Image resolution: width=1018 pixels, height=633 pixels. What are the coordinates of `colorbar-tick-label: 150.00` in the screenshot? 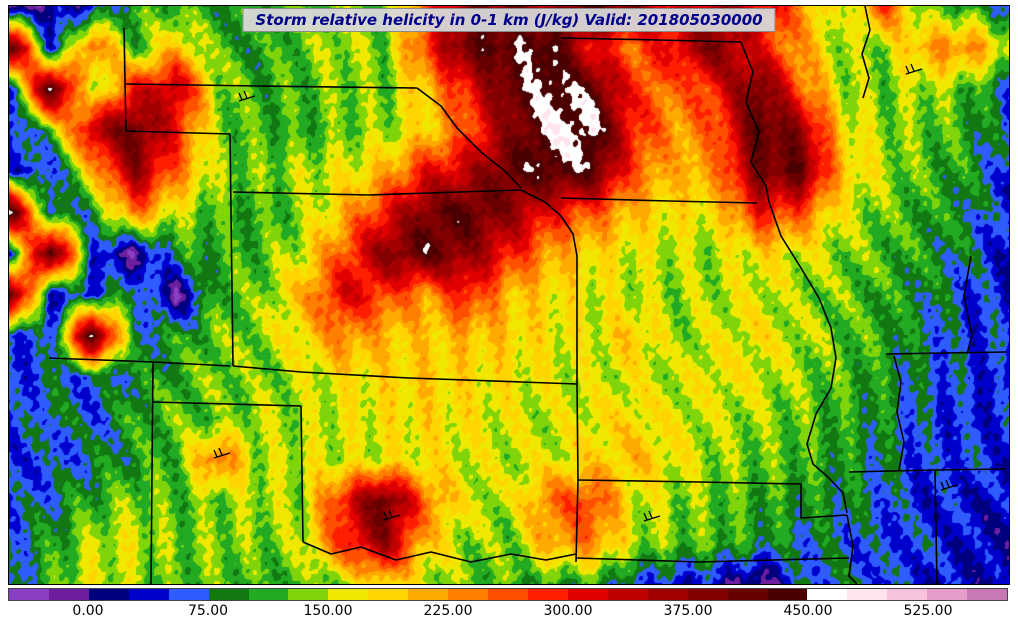 It's located at (328, 611).